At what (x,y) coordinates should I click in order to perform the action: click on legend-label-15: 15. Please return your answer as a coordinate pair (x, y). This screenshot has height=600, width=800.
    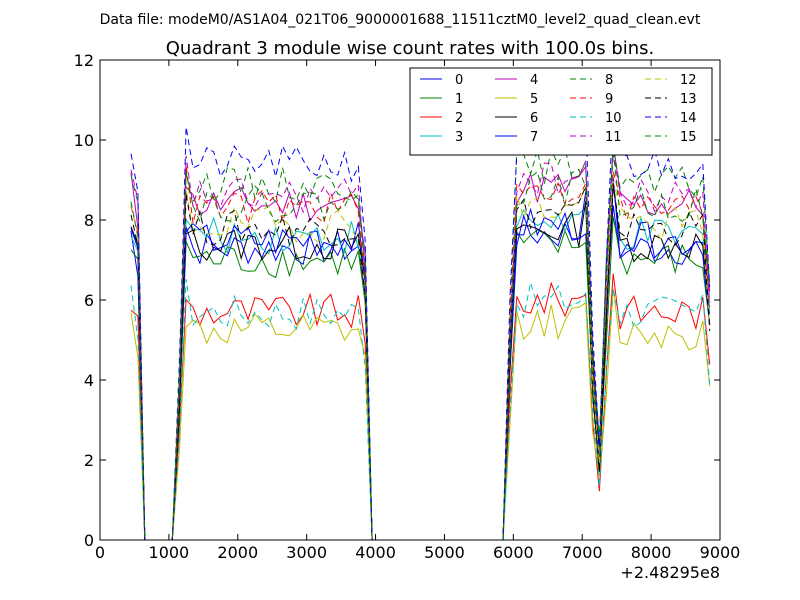
    Looking at the image, I should click on (688, 137).